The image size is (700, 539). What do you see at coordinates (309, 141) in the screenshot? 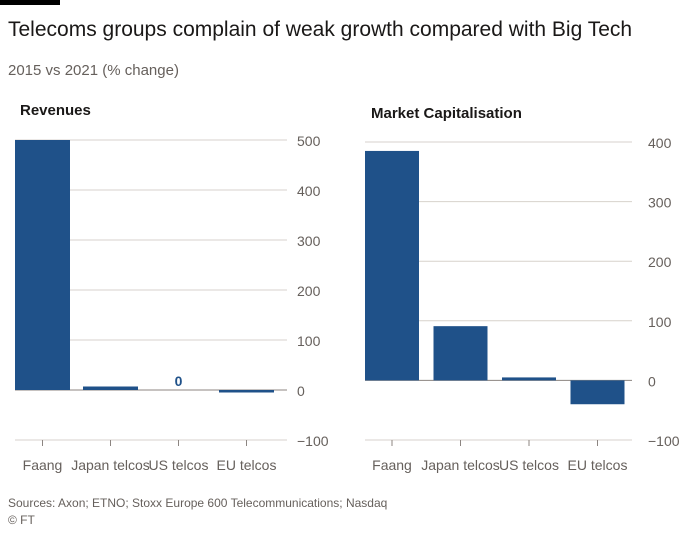
I see `y-tick-label: 500` at bounding box center [309, 141].